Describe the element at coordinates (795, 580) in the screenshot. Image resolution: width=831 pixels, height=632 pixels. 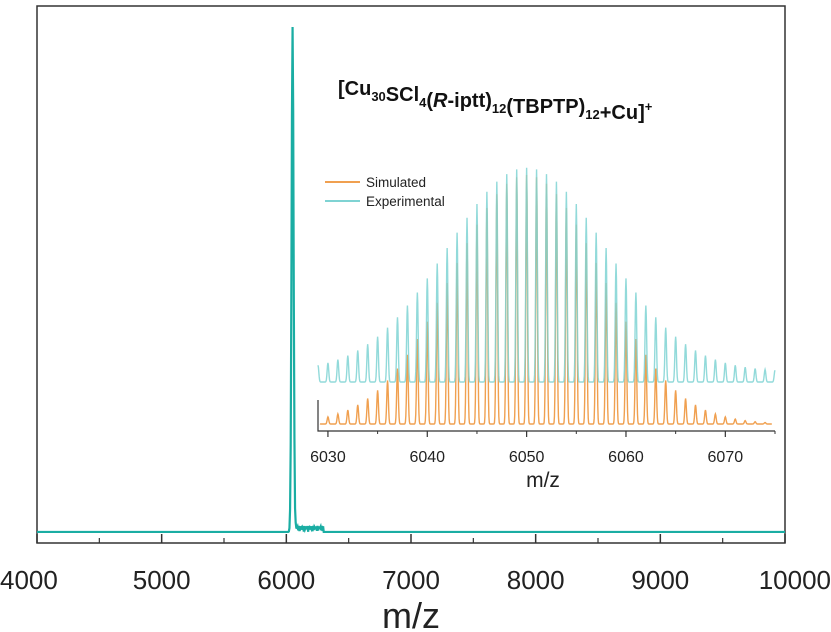
I see `main-x-tick-label: 10000` at that location.